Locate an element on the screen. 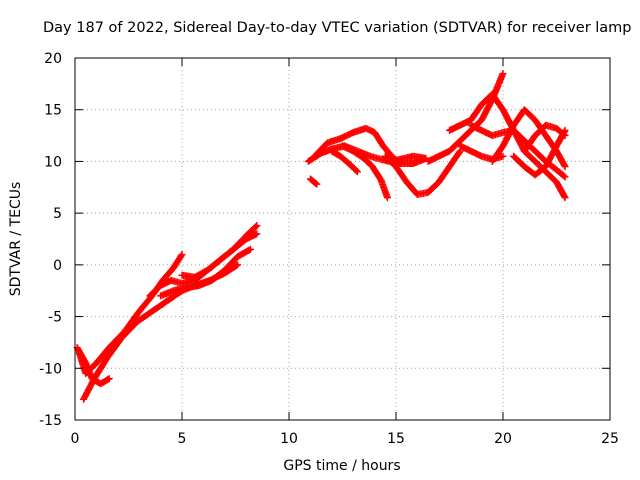 The image size is (640, 480). x-axis-label: GPS time / hours is located at coordinates (341, 466).